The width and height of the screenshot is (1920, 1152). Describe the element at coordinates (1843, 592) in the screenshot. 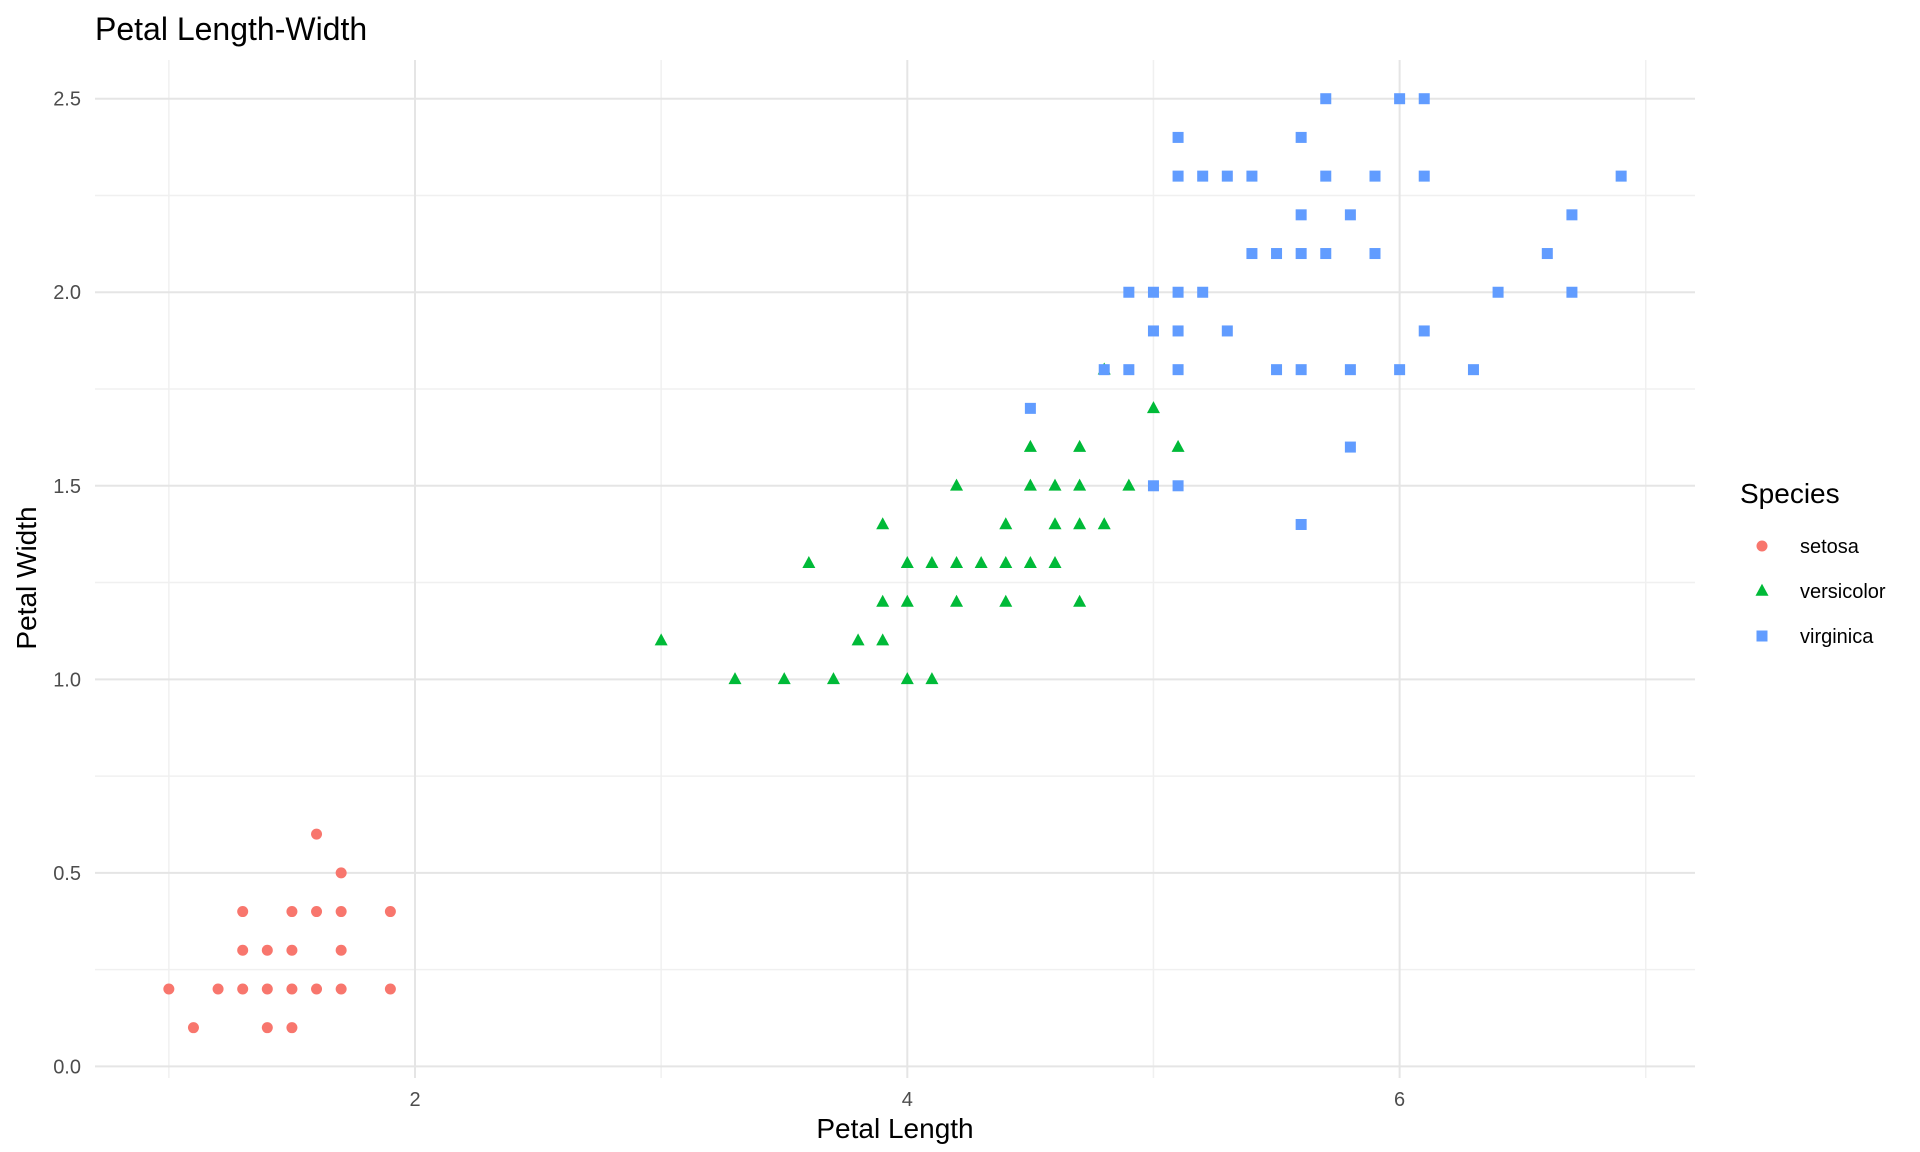

I see `legend-label: versicolor` at that location.